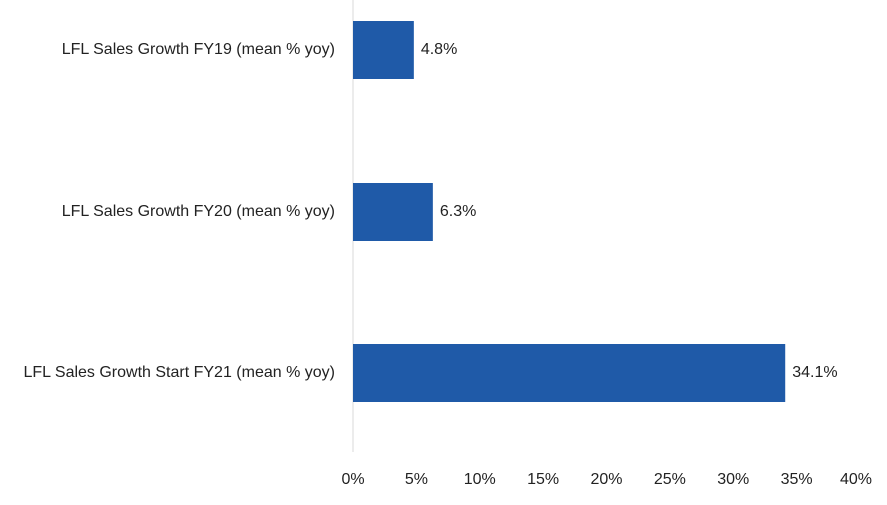  I want to click on x-tick-label: 30%, so click(733, 479).